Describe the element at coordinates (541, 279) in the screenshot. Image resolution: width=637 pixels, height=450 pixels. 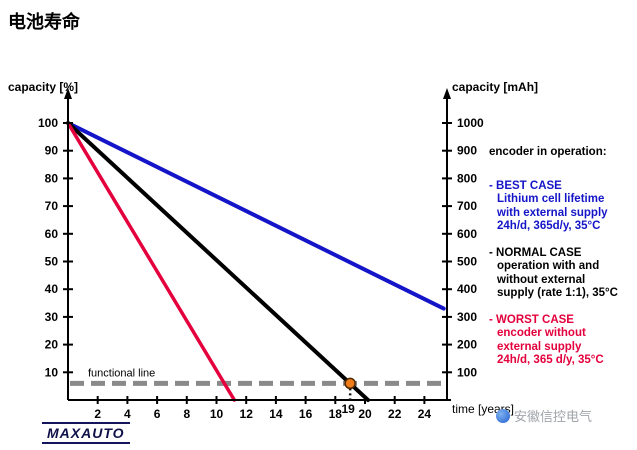
I see `legend-line: without external` at that location.